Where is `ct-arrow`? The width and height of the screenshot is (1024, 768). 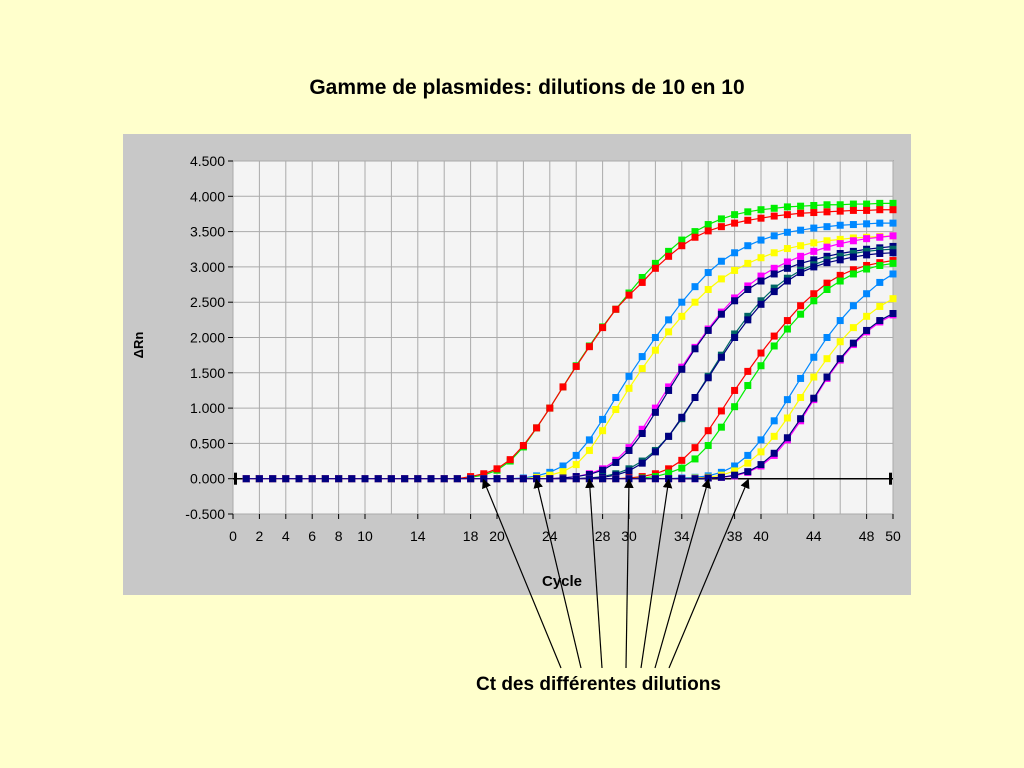
ct-arrow is located at coordinates (594, 573).